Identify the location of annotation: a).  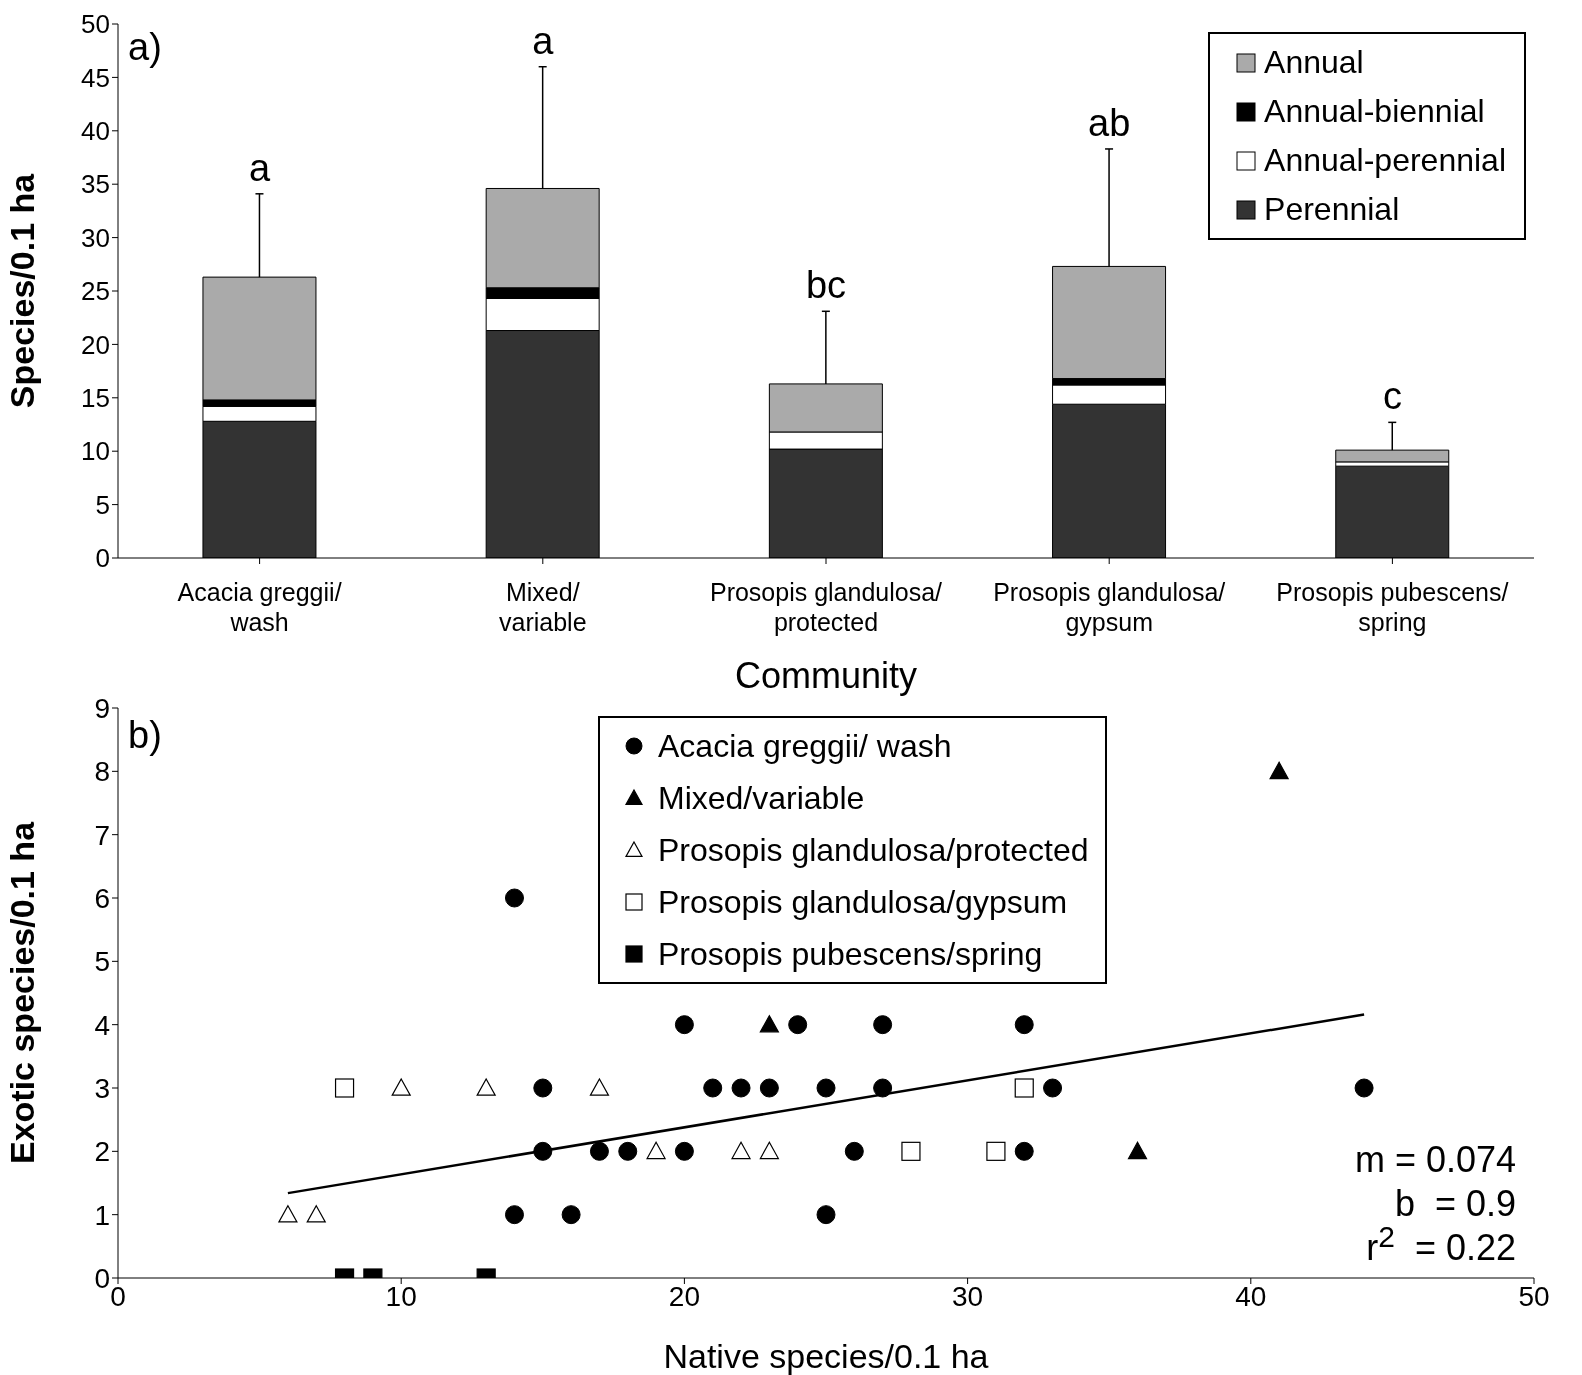
(145, 47).